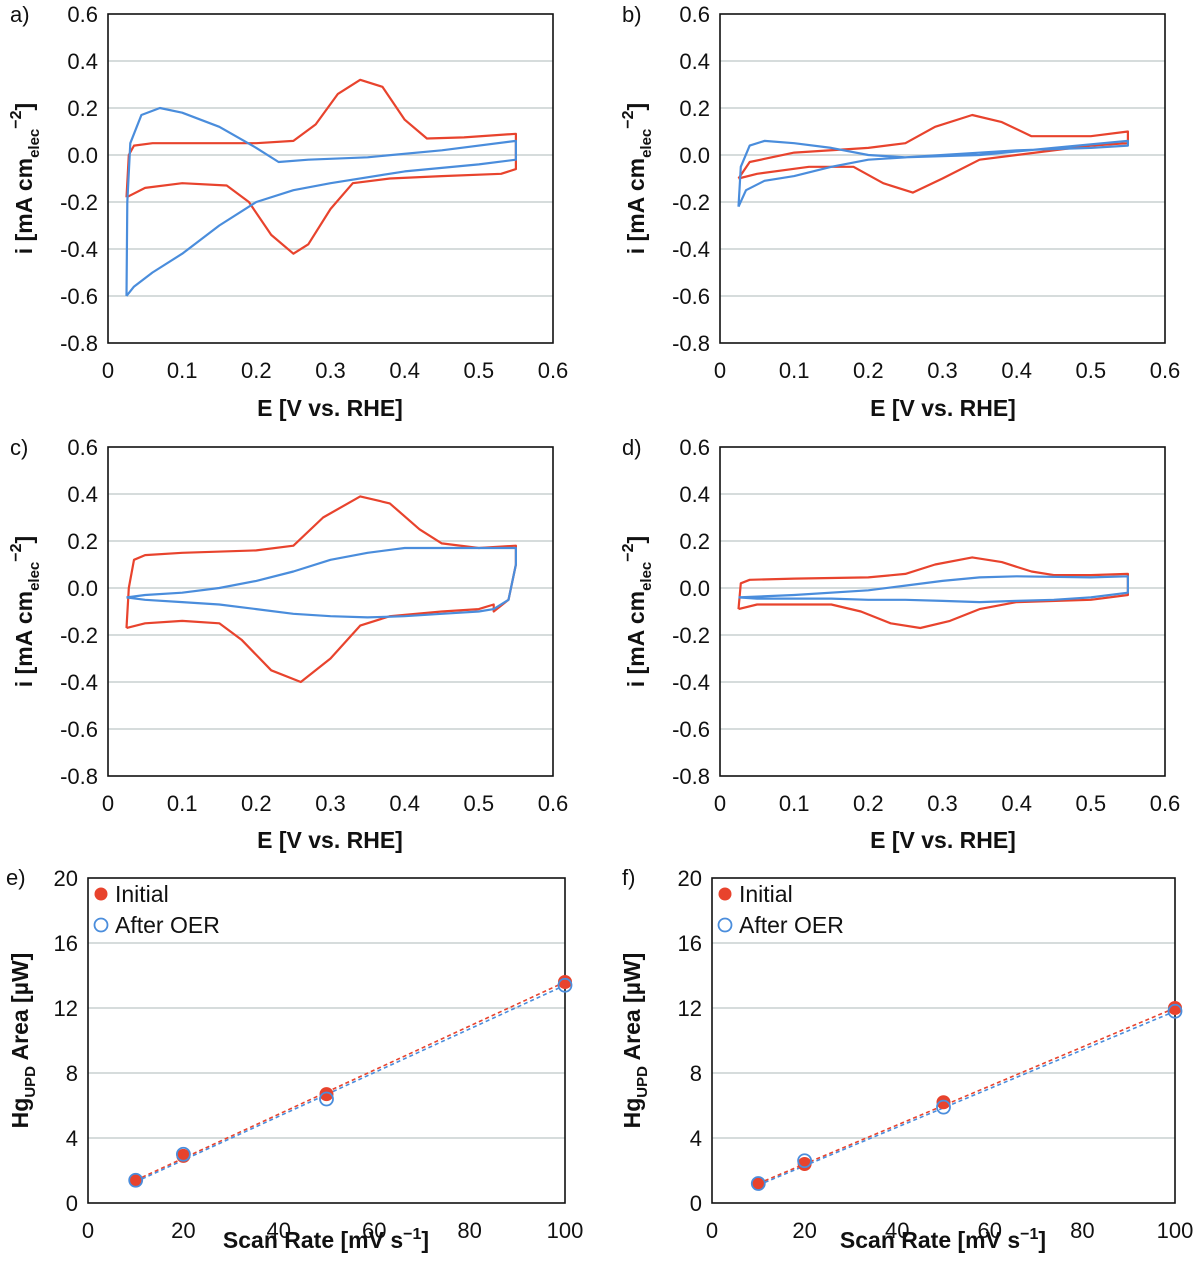 The image size is (1195, 1280). I want to click on x-axis-label: Scan Rate [mV s−1], so click(943, 1239).